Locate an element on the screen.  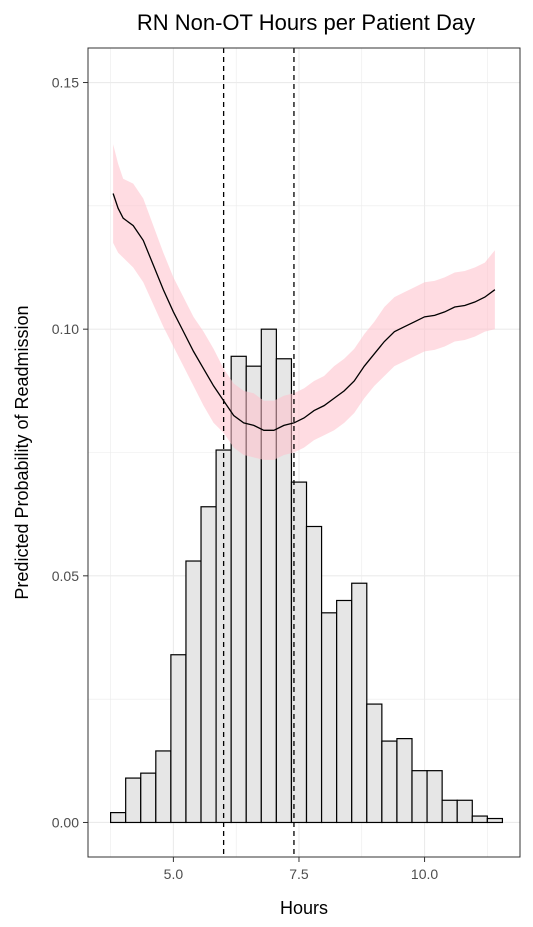
y-tick-label: 0.15 is located at coordinates (65, 83).